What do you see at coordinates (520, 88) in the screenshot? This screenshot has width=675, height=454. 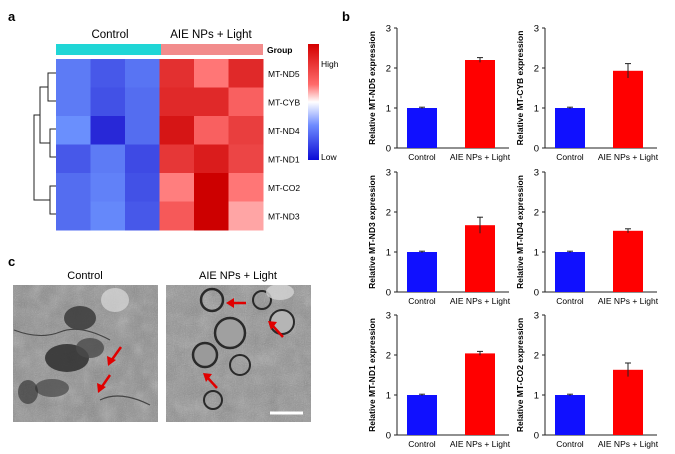 I see `y-axis-label: Relative MT-CYB expression` at bounding box center [520, 88].